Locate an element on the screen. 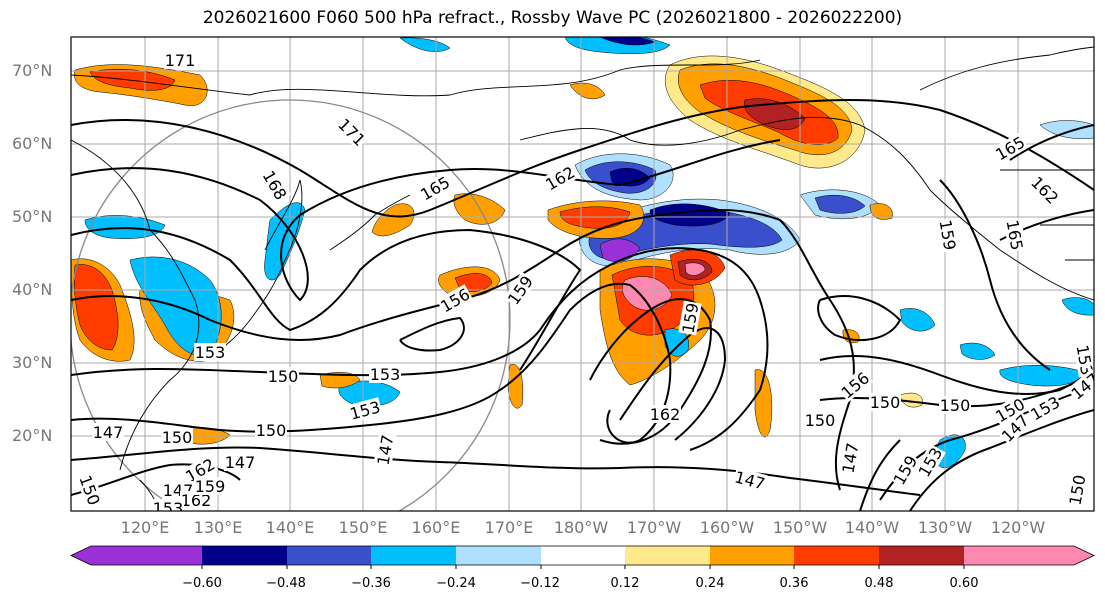 The width and height of the screenshot is (1105, 604). shading-patch-blue is located at coordinates (840, 204).